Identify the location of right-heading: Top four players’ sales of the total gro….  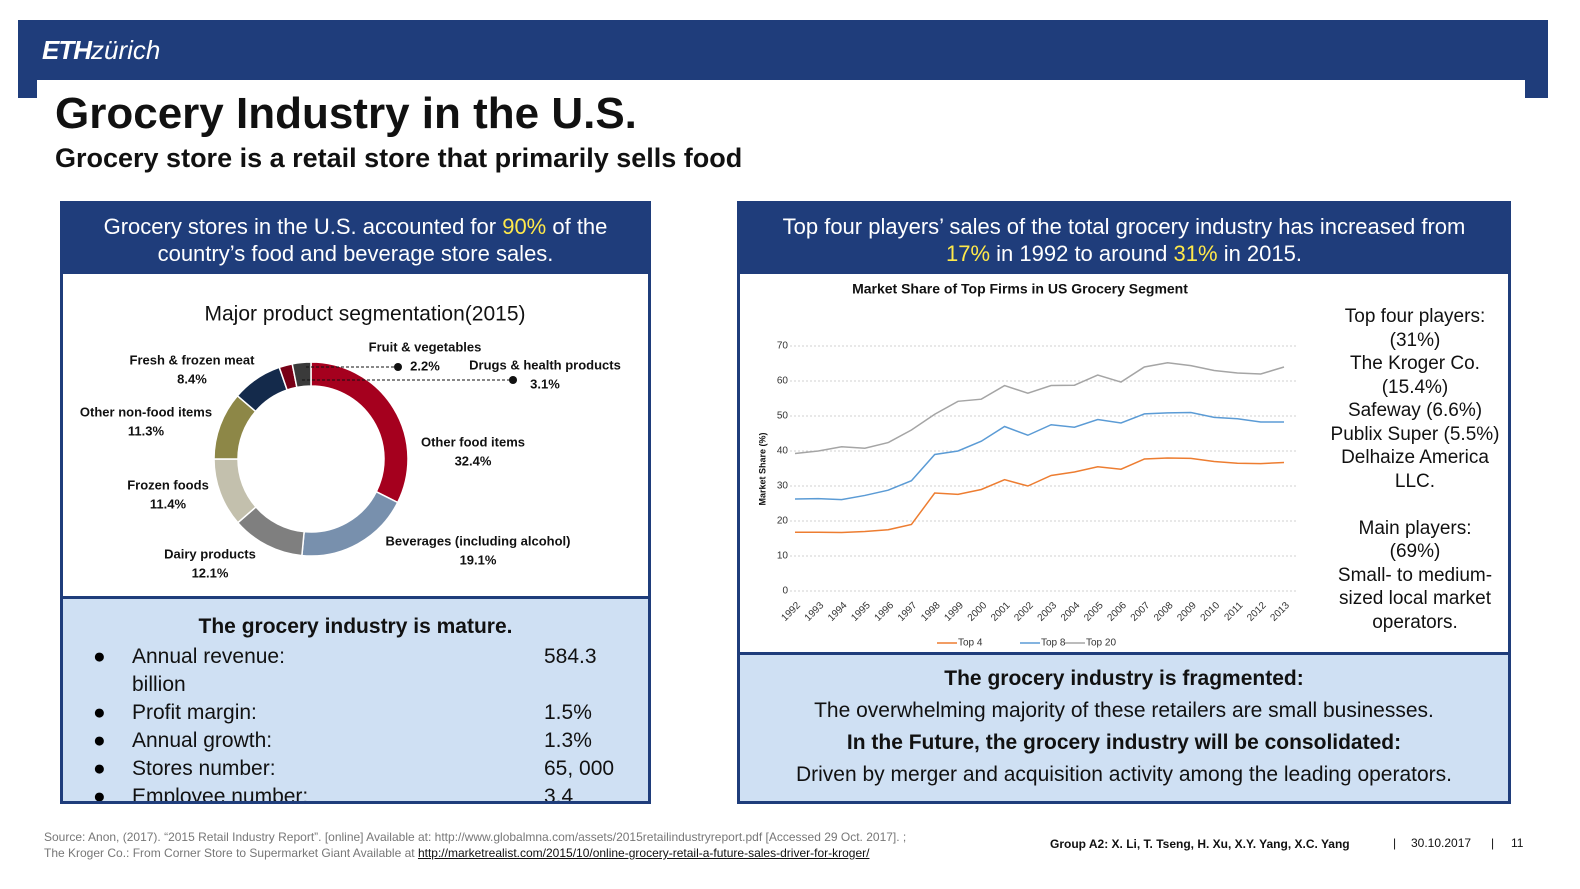
(1124, 239).